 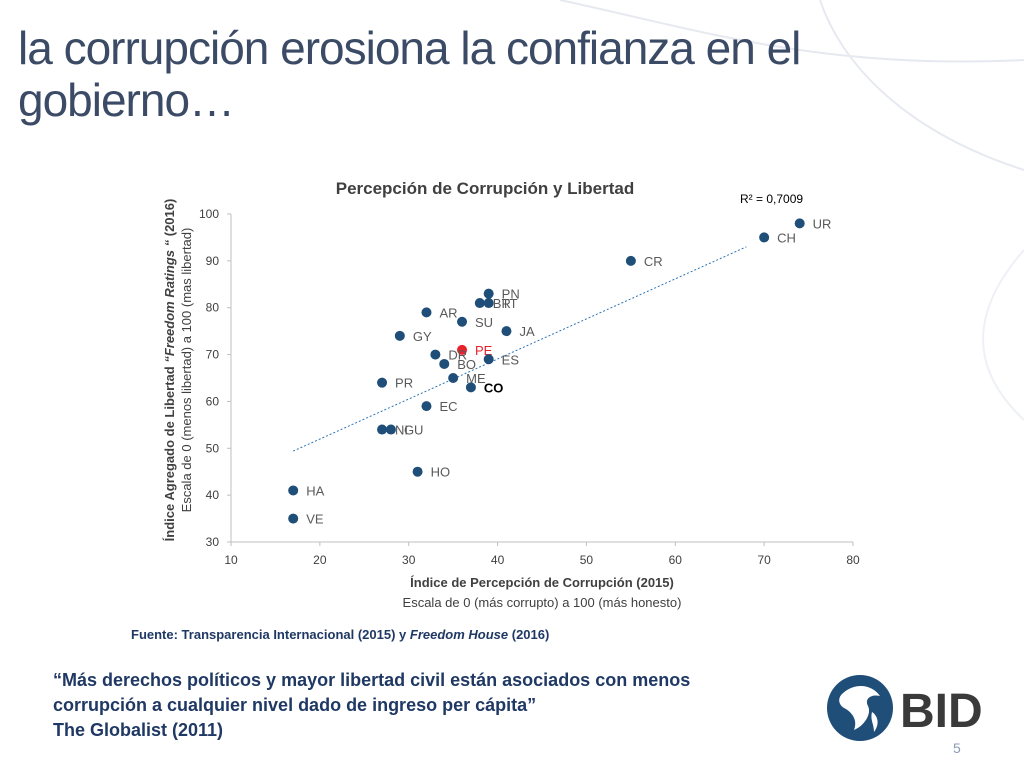 I want to click on data-label: HO, so click(x=441, y=472).